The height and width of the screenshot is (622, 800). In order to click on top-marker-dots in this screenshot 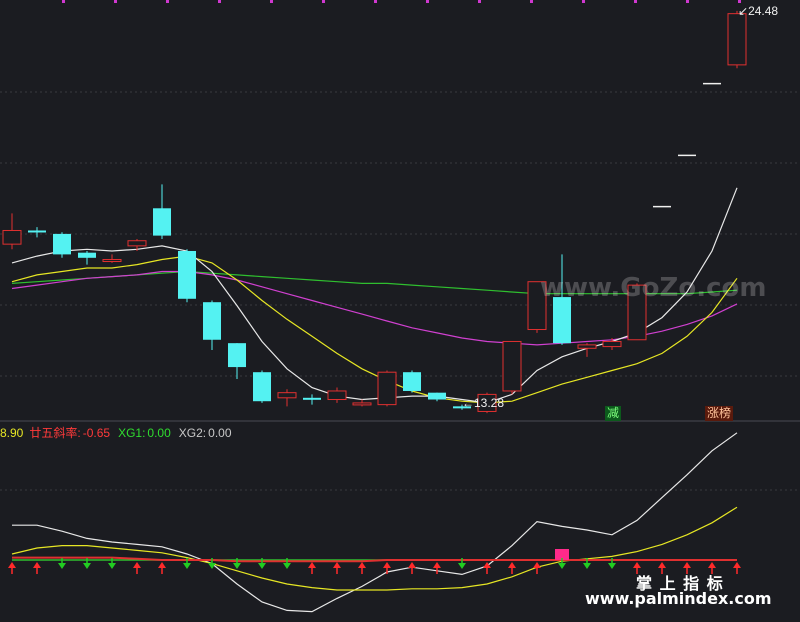, I will do `click(401, 1)`.